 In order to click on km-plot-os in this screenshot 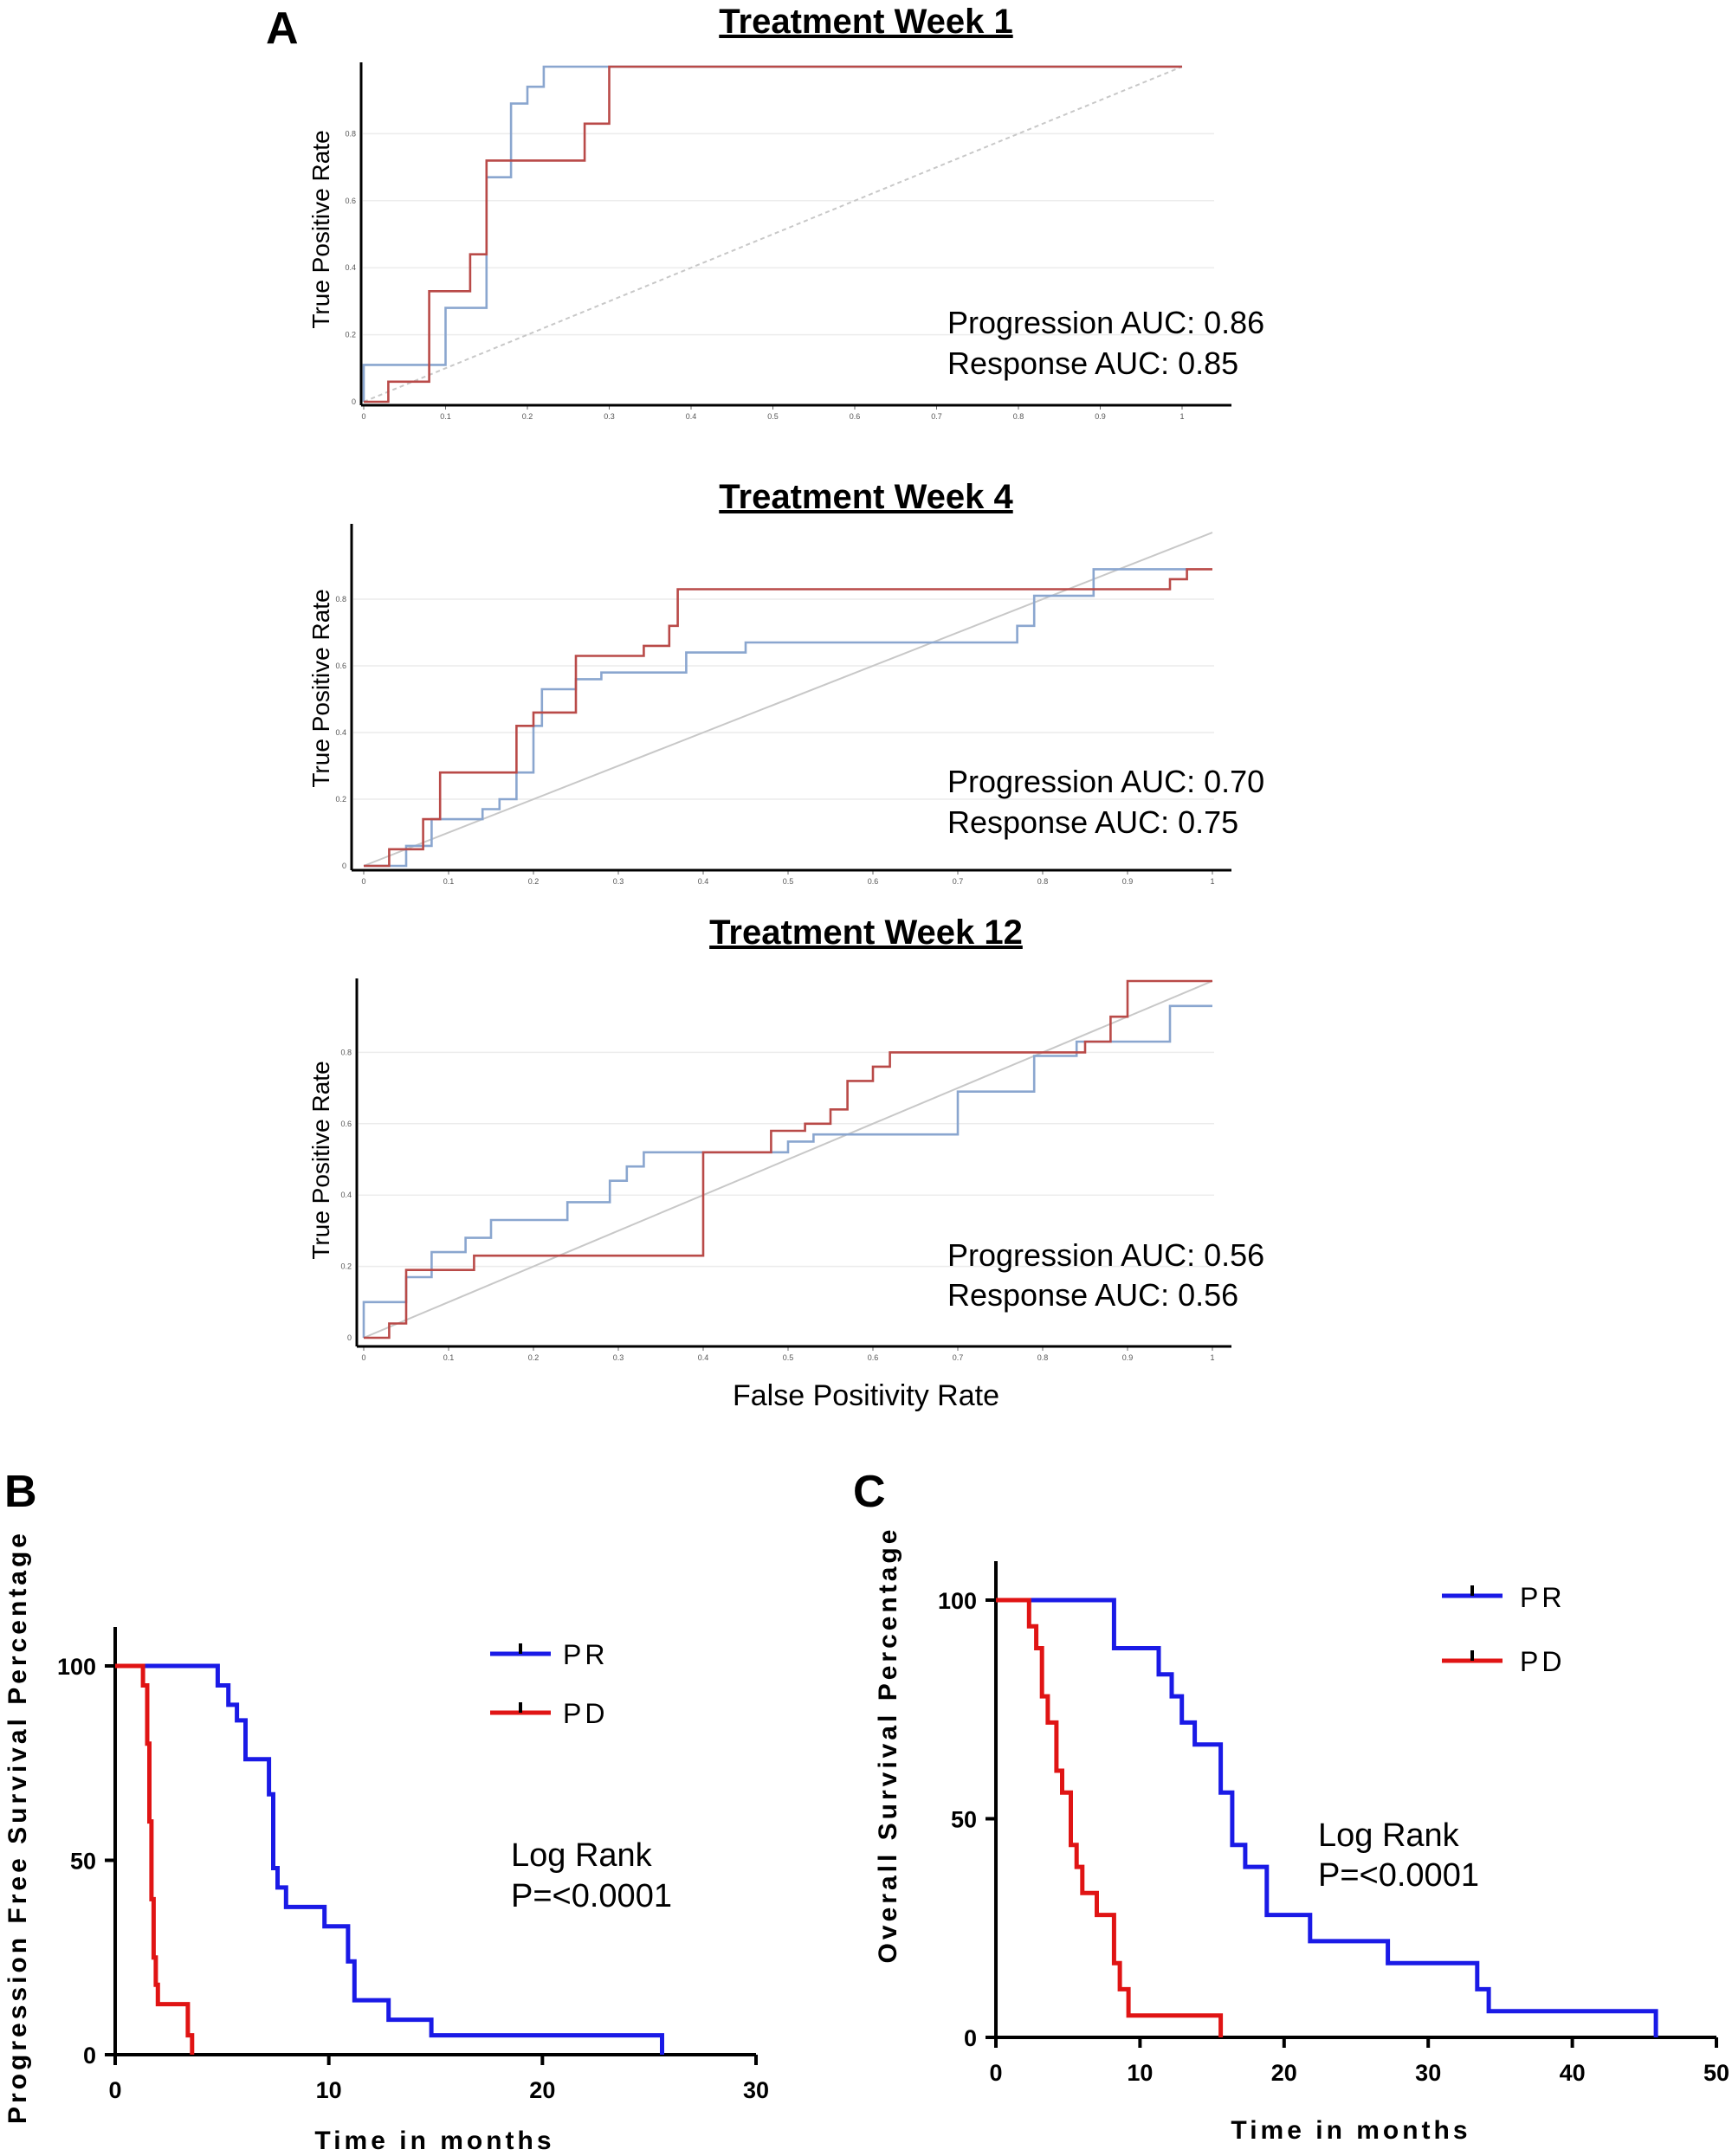, I will do `click(1327, 1818)`.